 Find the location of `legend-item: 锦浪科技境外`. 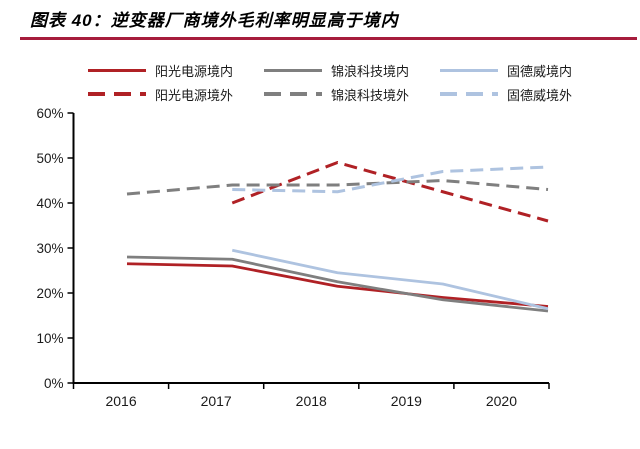

legend-item: 锦浪科技境外 is located at coordinates (352, 94).